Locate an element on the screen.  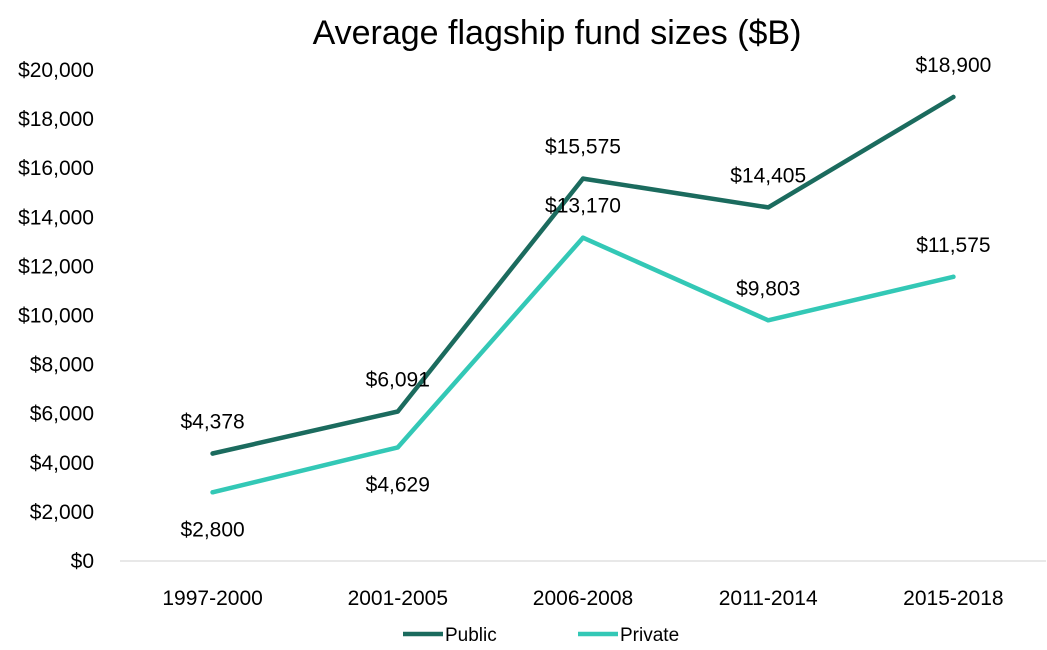
x-tick-label: 2001-2005 is located at coordinates (398, 598).